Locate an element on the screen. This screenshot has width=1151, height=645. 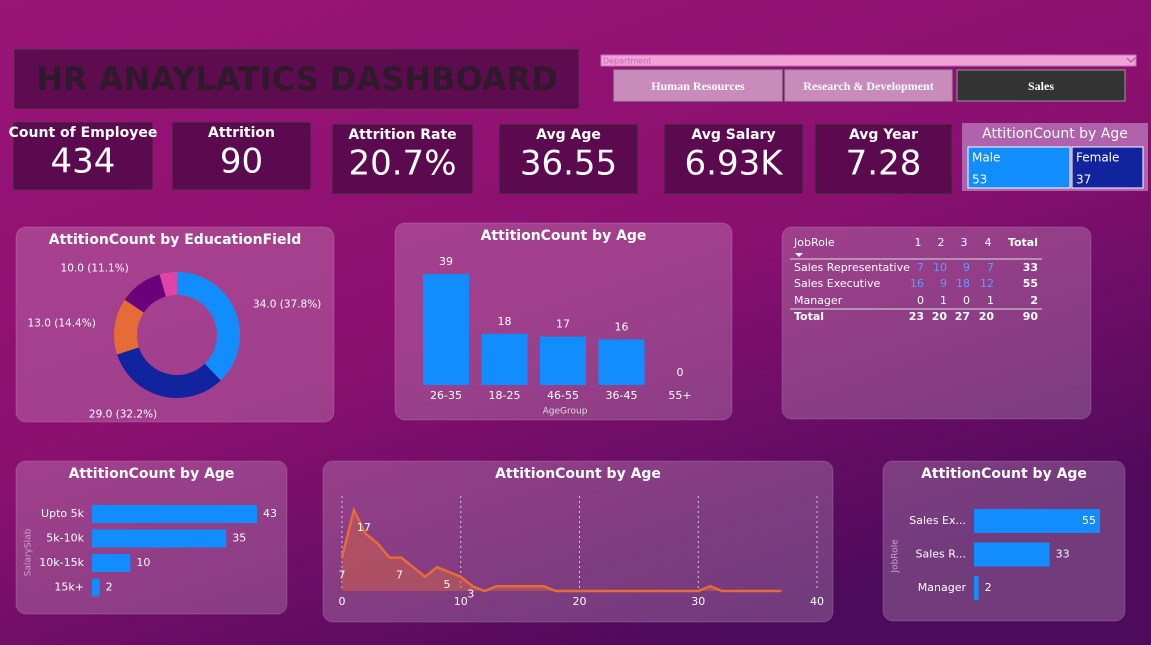
x-axis-label: AgeGroup is located at coordinates (565, 412).